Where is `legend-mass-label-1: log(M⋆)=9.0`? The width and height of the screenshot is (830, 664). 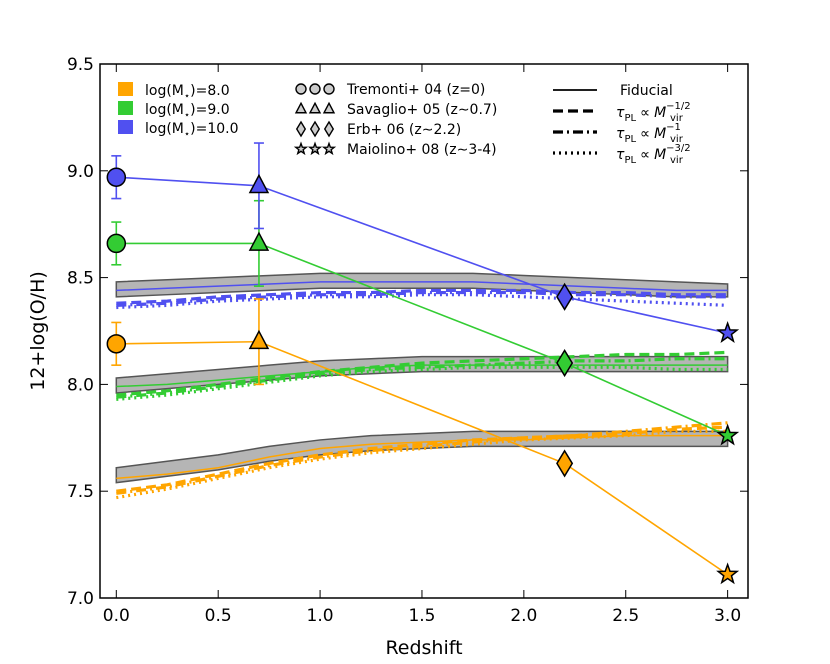 legend-mass-label-1: log(M⋆)=9.0 is located at coordinates (187, 111).